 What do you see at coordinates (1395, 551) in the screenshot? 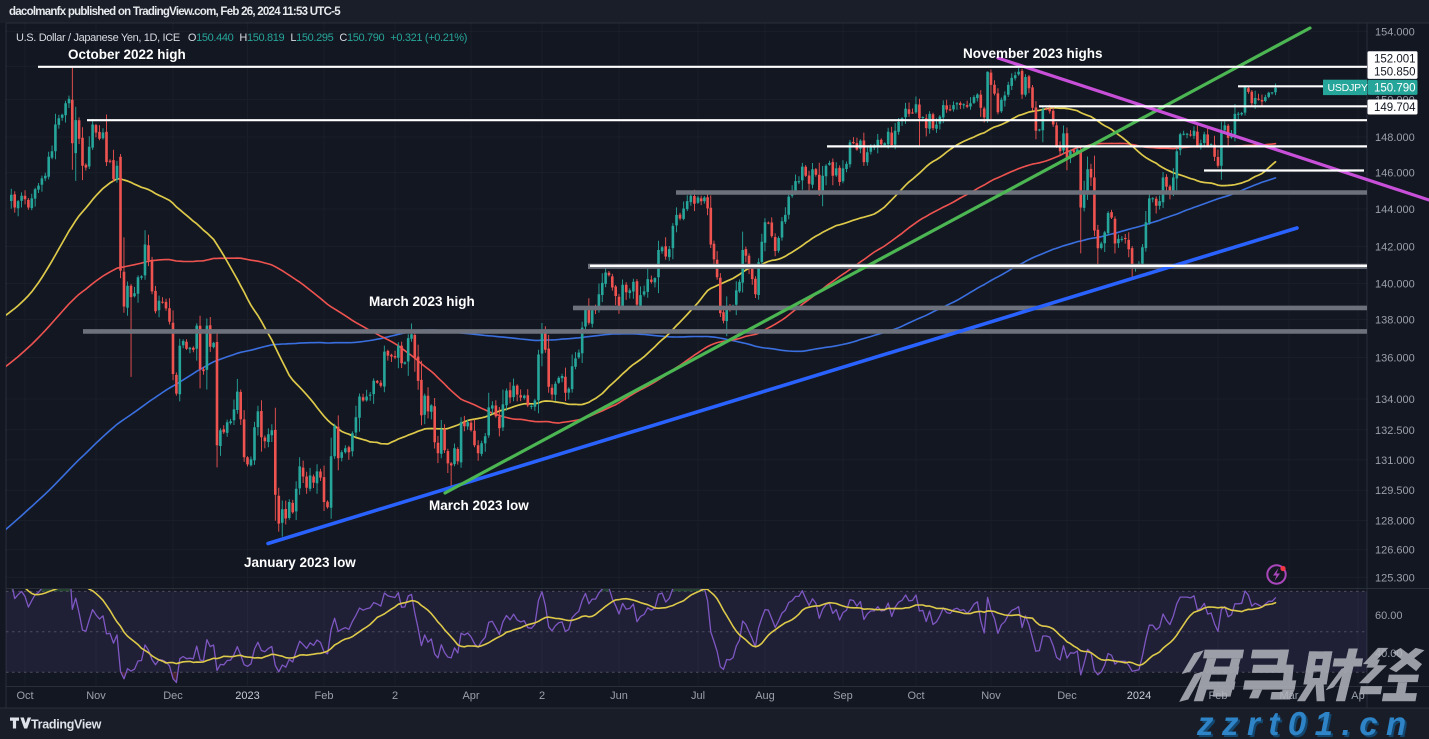
I see `svg-text: 126.600` at bounding box center [1395, 551].